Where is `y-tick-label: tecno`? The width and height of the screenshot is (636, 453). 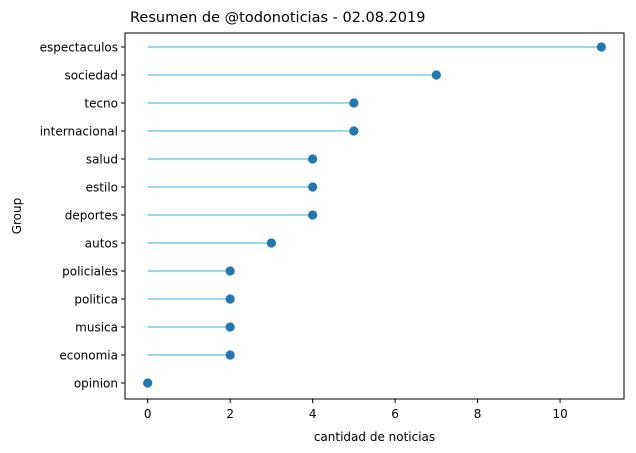 y-tick-label: tecno is located at coordinates (101, 103).